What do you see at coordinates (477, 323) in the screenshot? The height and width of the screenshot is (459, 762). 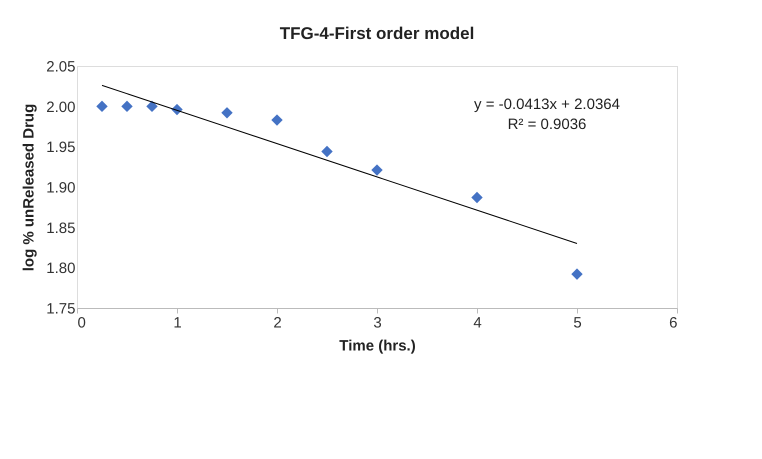 I see `x-tick-label: 4` at bounding box center [477, 323].